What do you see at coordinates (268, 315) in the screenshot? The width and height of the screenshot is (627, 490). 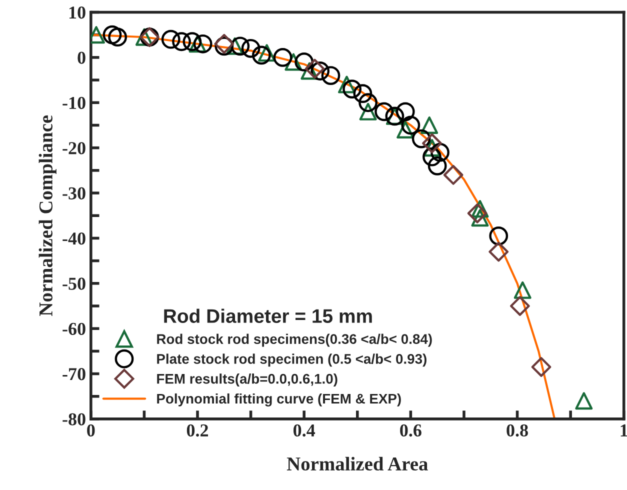 I see `legend-title: Rod Diameter = 15 mm` at bounding box center [268, 315].